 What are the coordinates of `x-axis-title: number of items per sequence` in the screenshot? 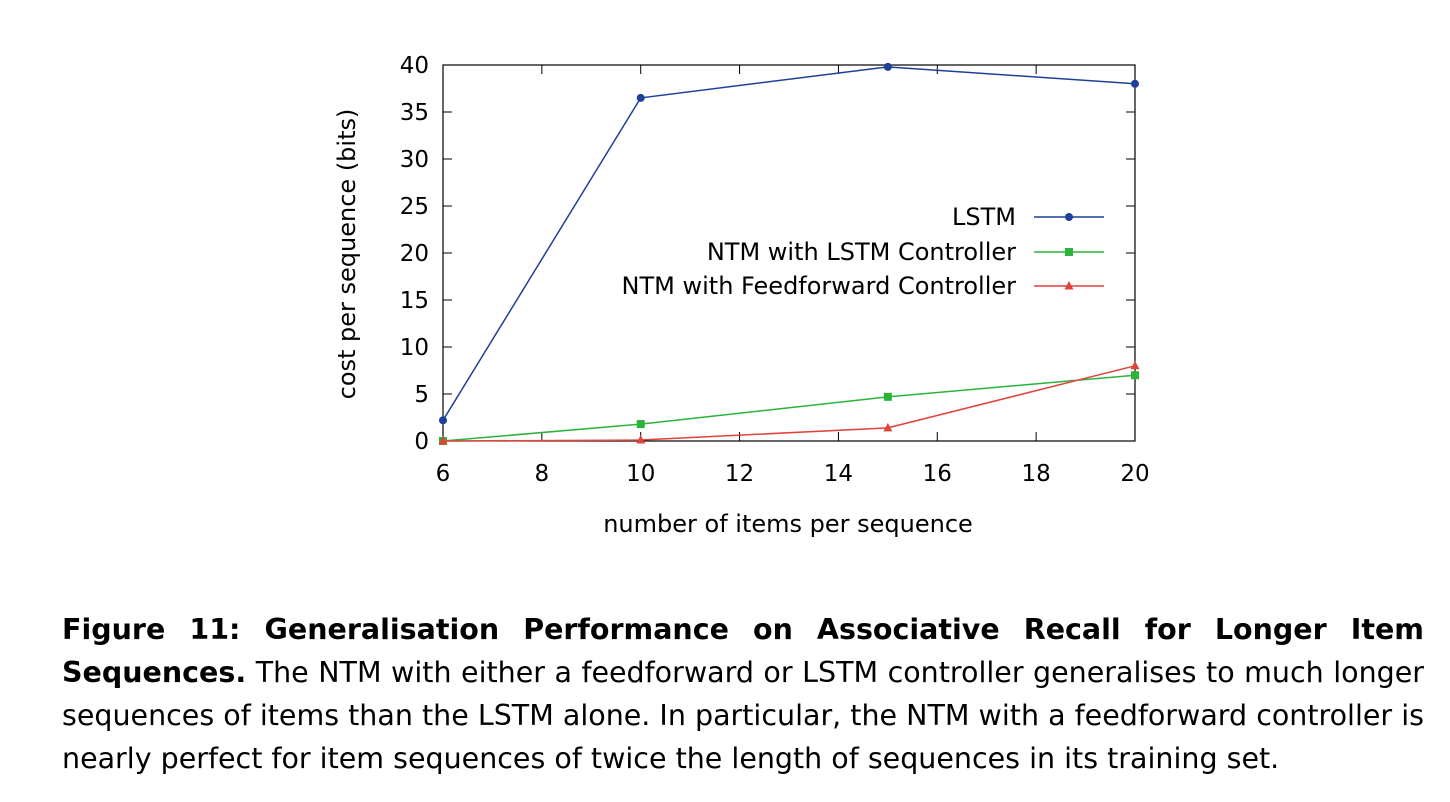 It's located at (788, 524).